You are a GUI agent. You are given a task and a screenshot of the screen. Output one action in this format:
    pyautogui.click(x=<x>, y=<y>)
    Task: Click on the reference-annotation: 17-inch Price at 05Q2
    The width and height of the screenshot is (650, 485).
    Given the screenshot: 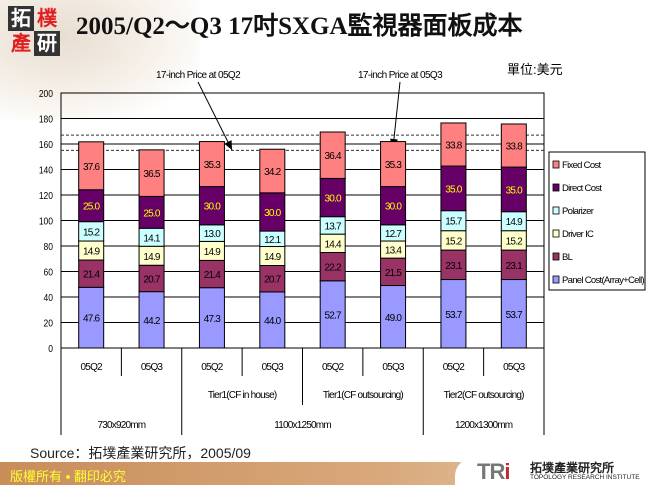 What is the action you would take?
    pyautogui.click(x=198, y=75)
    